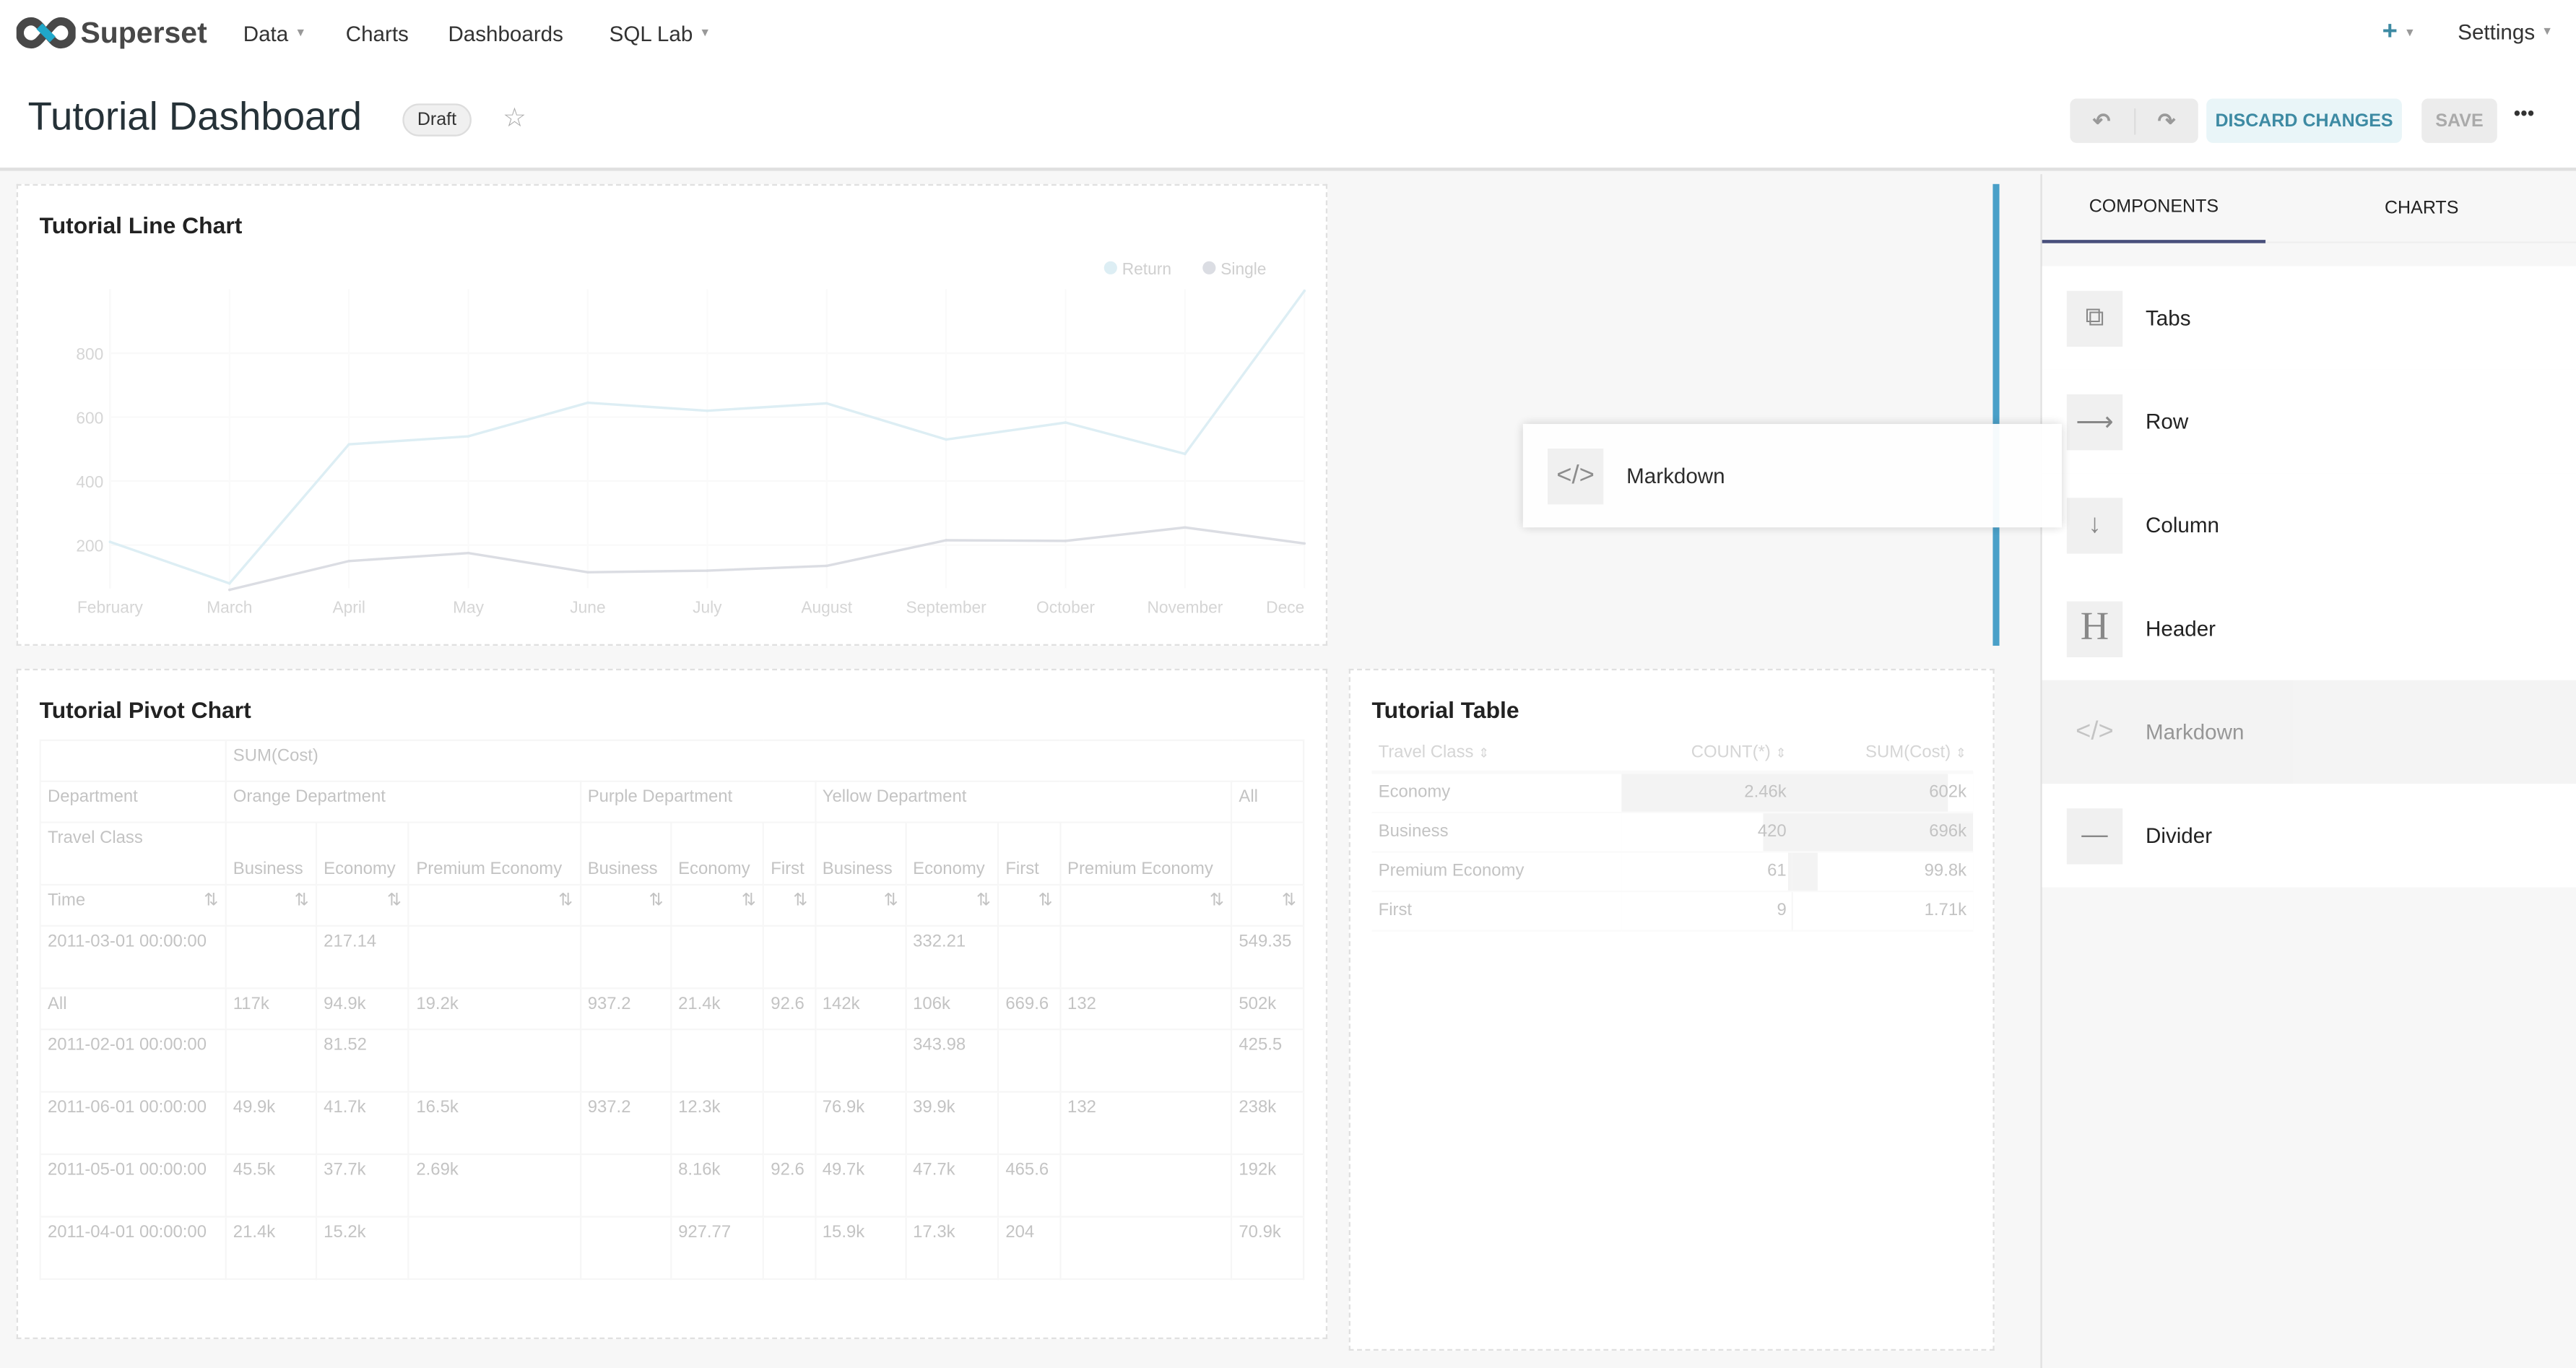 The height and width of the screenshot is (1368, 2576). What do you see at coordinates (1672, 792) in the screenshot?
I see `table-row: Economy 2.46k 602k` at bounding box center [1672, 792].